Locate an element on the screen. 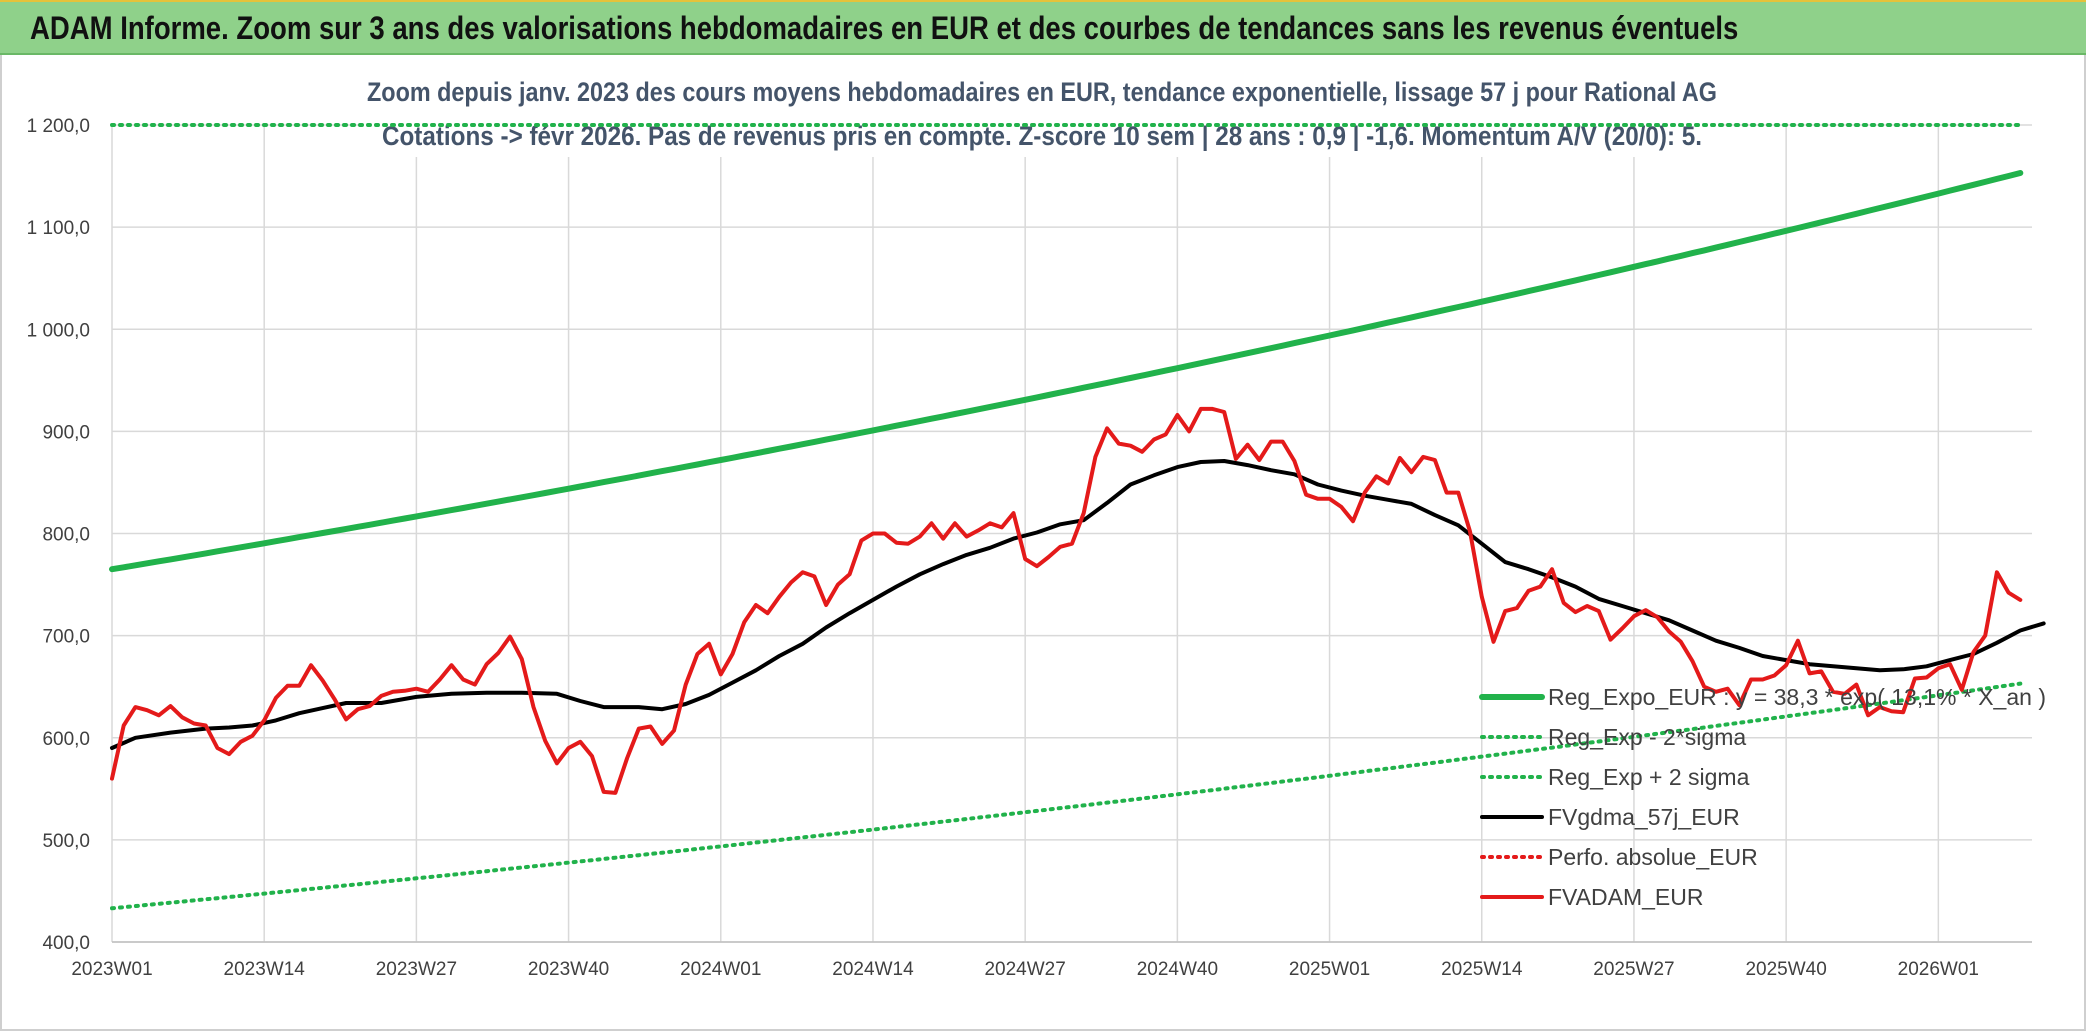  subtitle-background is located at coordinates (1042, 109).